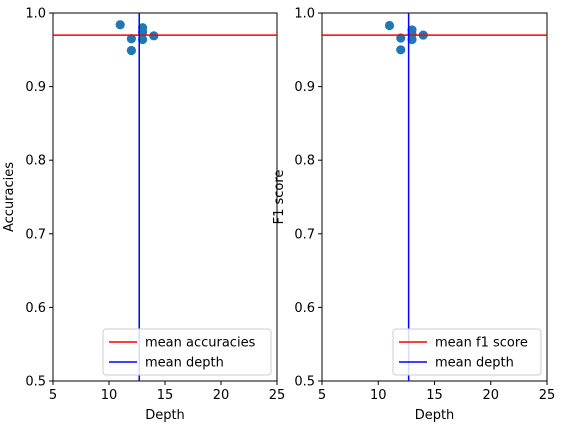 Image resolution: width=562 pixels, height=427 pixels. I want to click on y-axis-label: F1 score, so click(279, 197).